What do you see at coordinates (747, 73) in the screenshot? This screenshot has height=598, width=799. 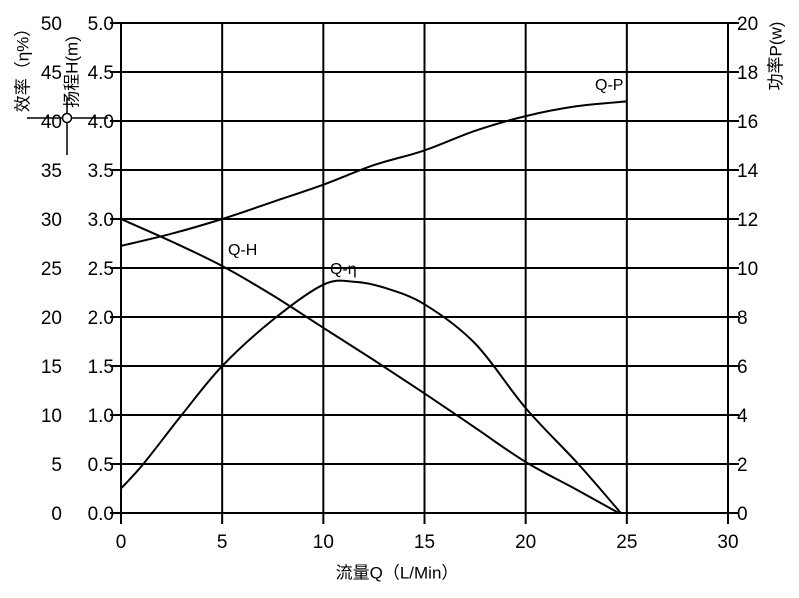 I see `power-tick-label: 18` at bounding box center [747, 73].